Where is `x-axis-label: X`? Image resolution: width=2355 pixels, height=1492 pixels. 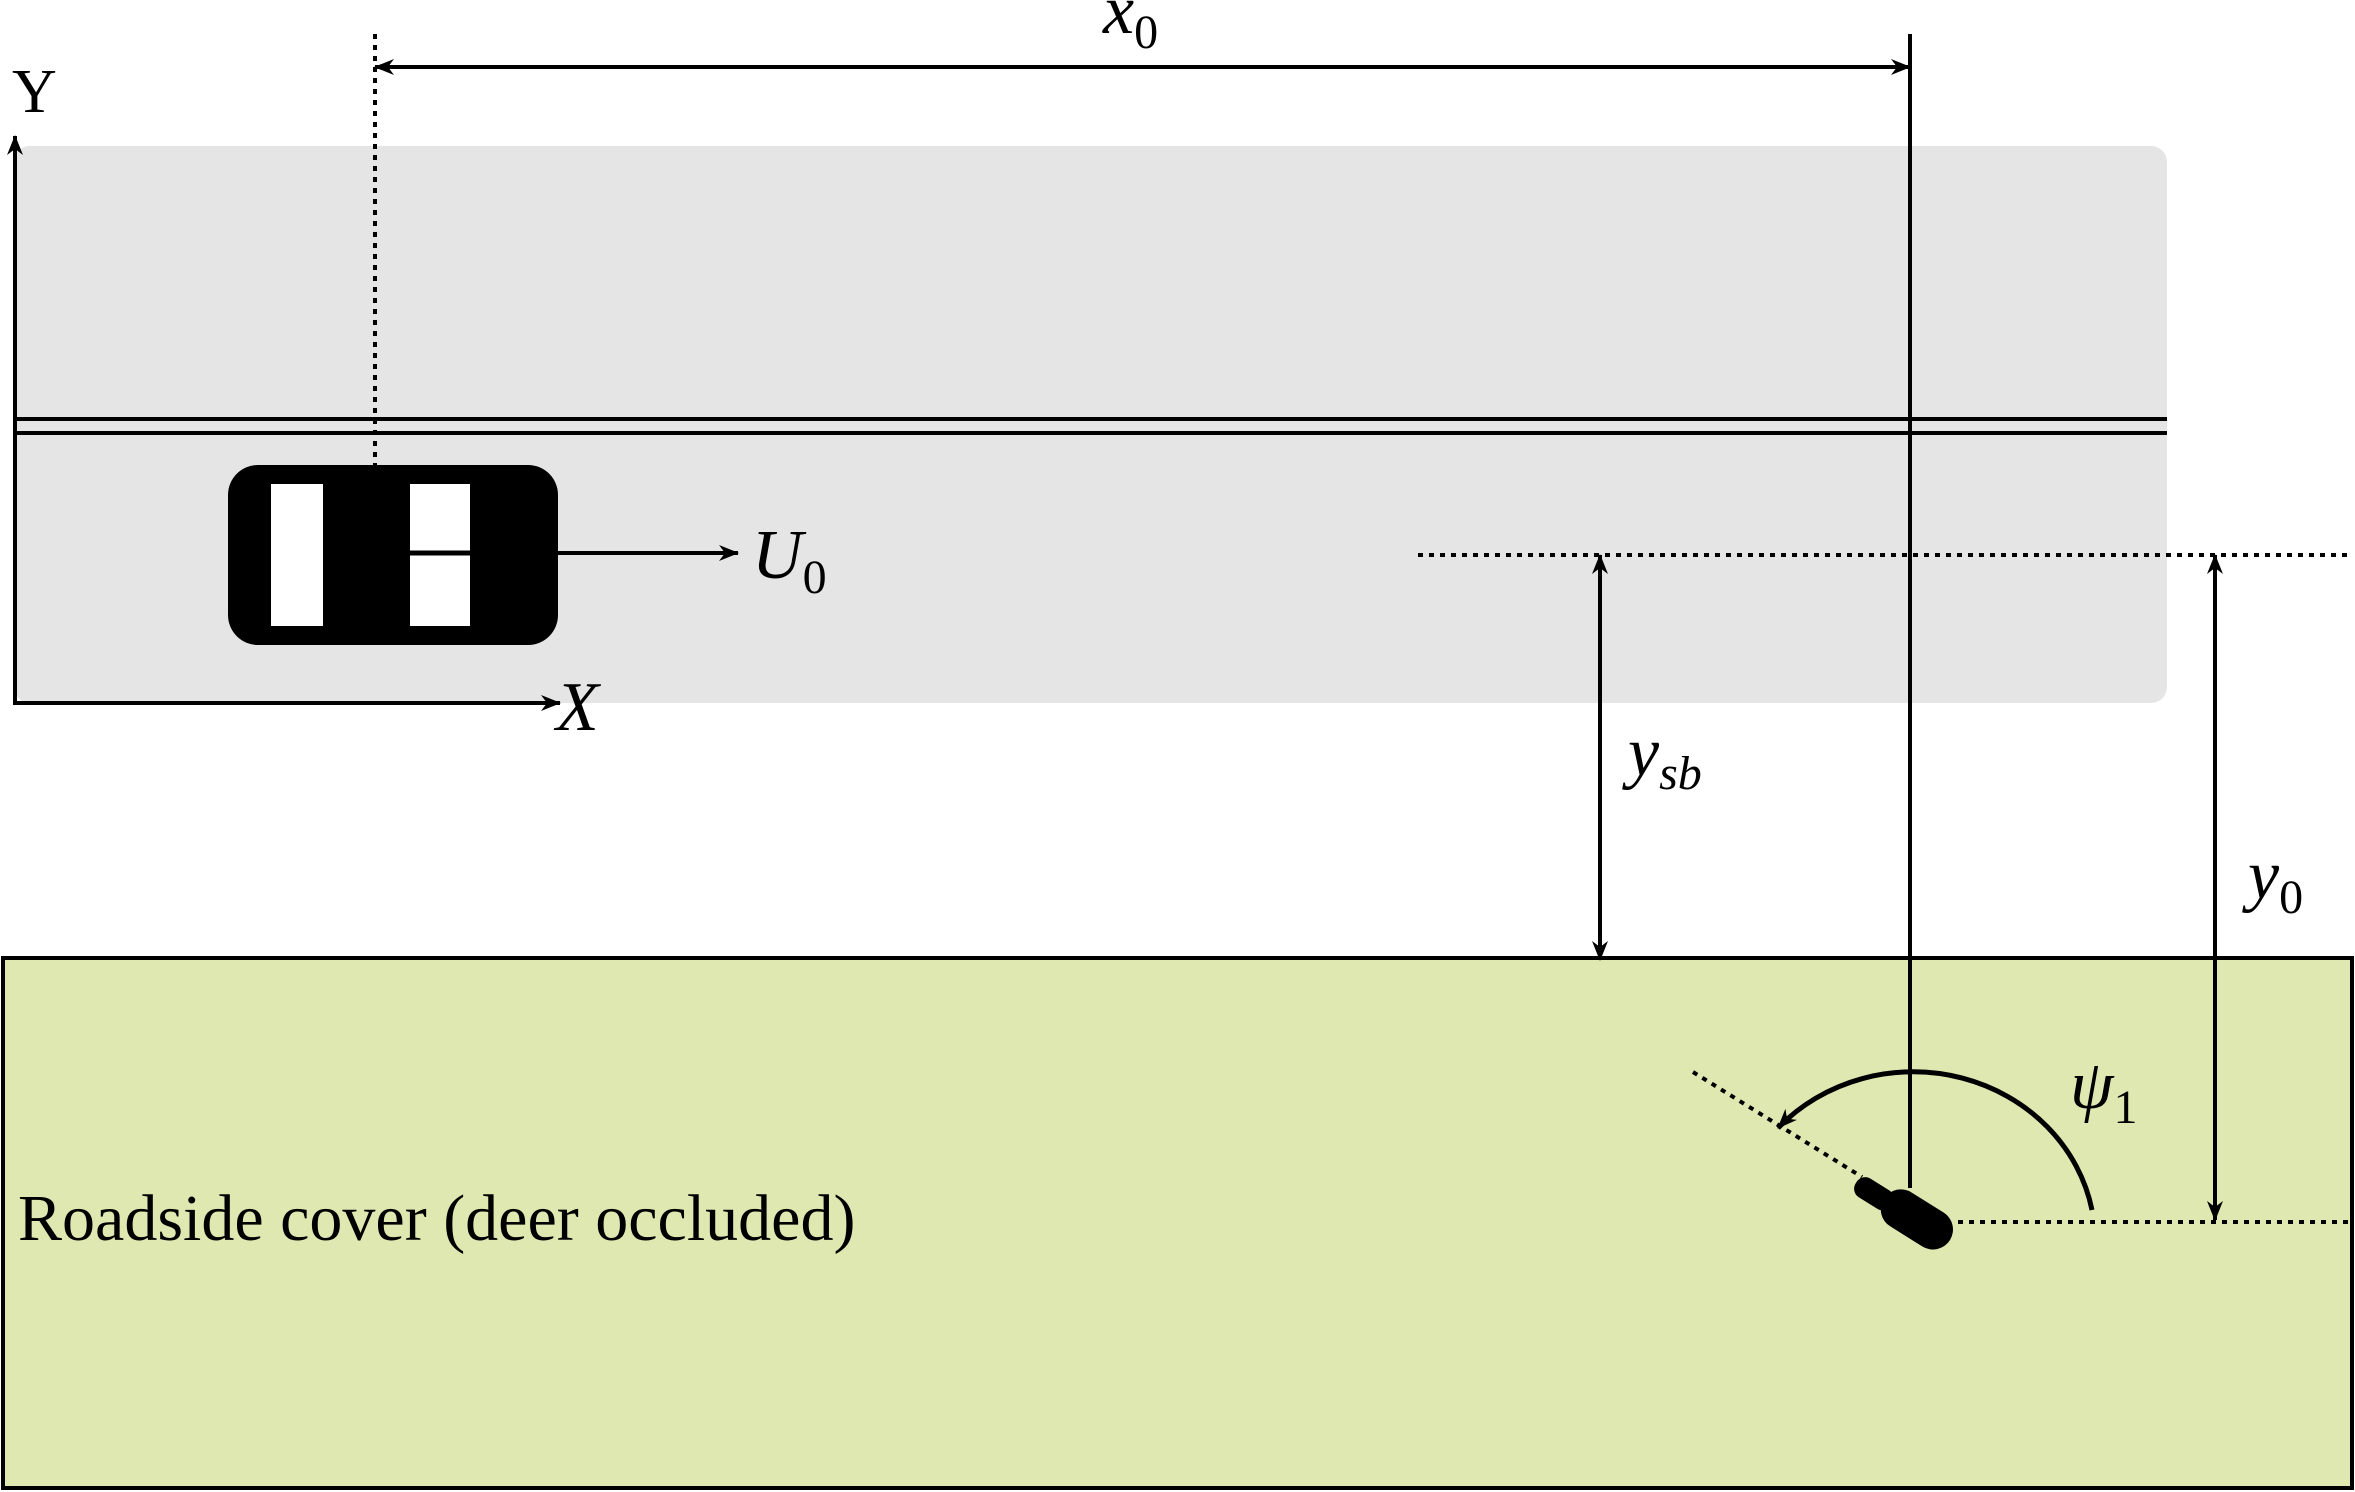 x-axis-label: X is located at coordinates (577, 707).